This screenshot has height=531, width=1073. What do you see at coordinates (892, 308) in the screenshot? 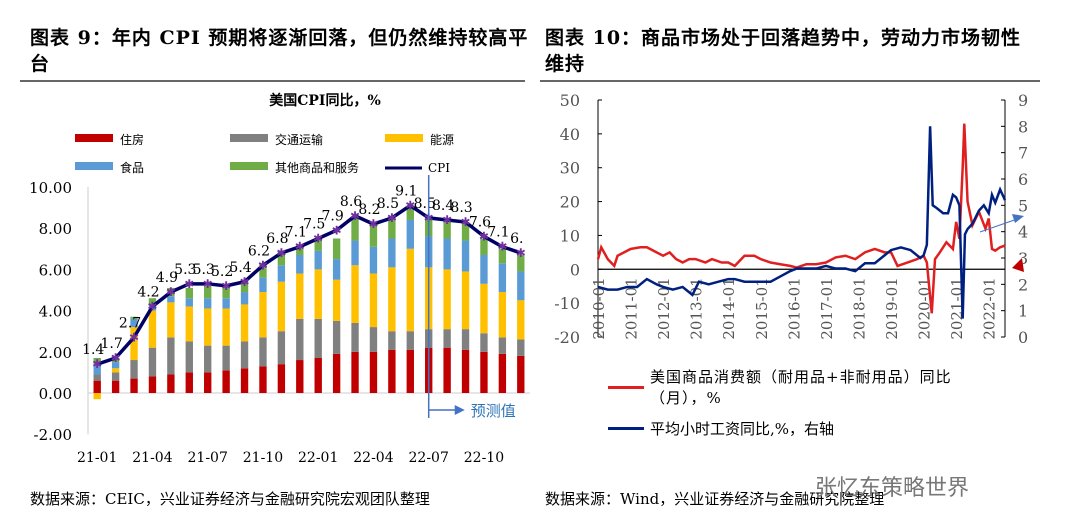
I see `x-tick-label: 2019-01` at bounding box center [892, 308].